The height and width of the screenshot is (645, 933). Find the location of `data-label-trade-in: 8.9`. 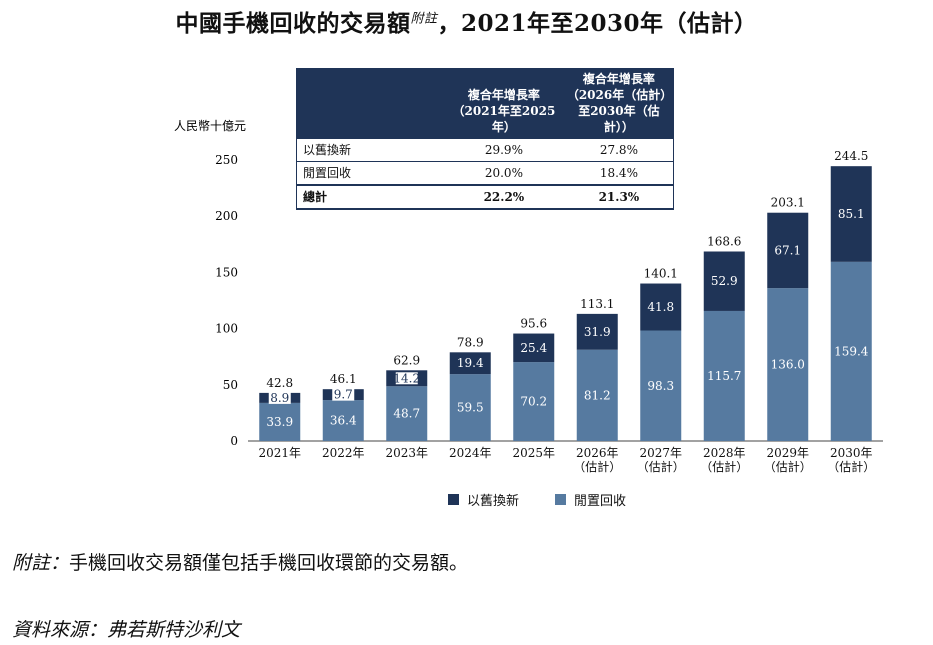

data-label-trade-in: 8.9 is located at coordinates (279, 398).